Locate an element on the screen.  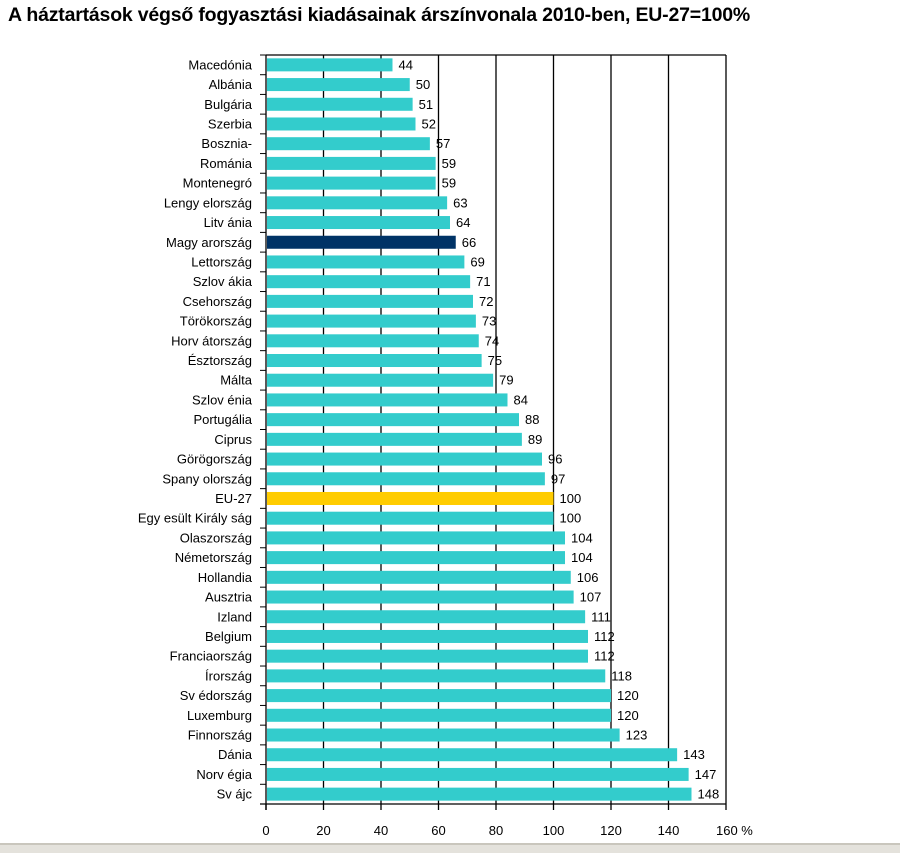
x-tick-label: 140 is located at coordinates (669, 830).